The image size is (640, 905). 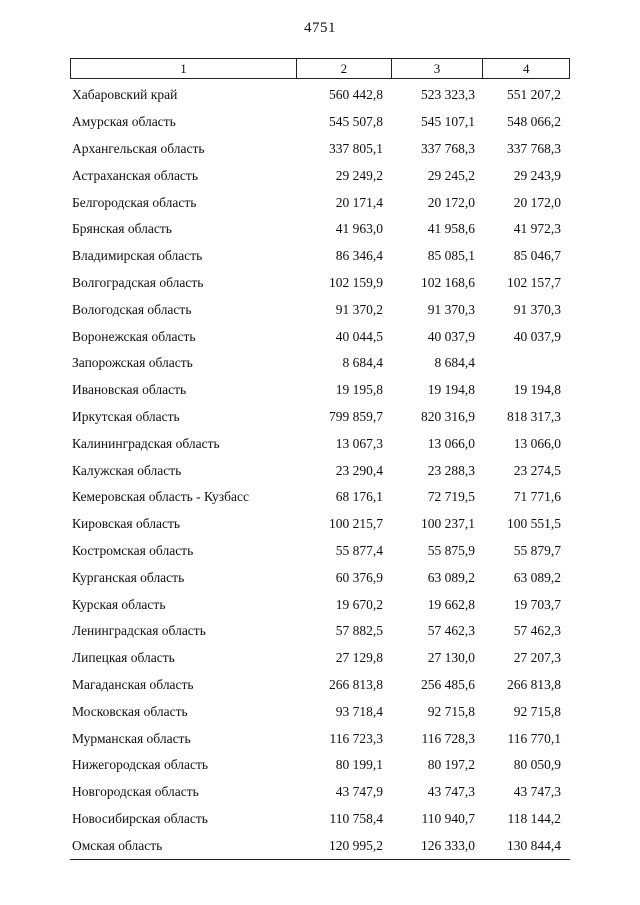 What do you see at coordinates (140, 765) in the screenshot?
I see `region-name-cell: Нижегородская область` at bounding box center [140, 765].